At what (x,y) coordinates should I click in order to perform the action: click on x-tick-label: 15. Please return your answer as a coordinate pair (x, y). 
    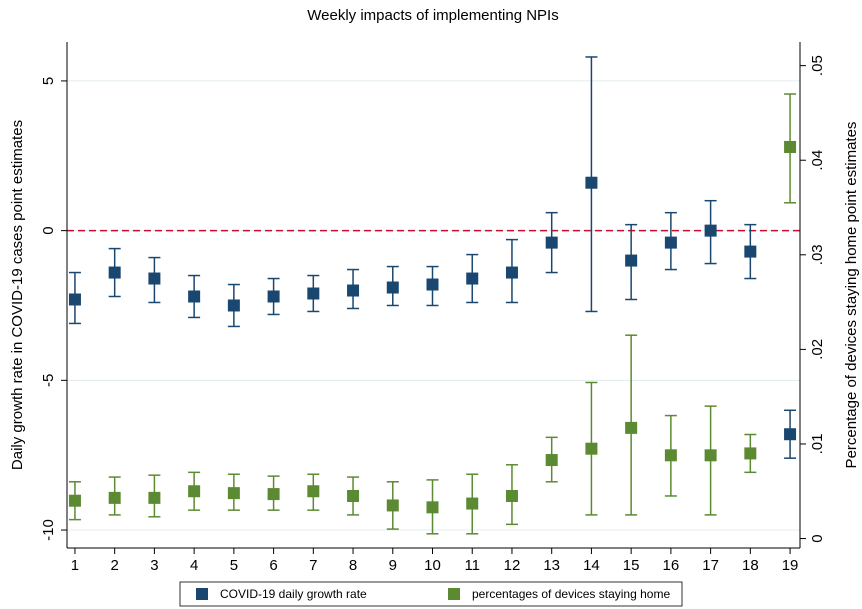
    Looking at the image, I should click on (631, 565).